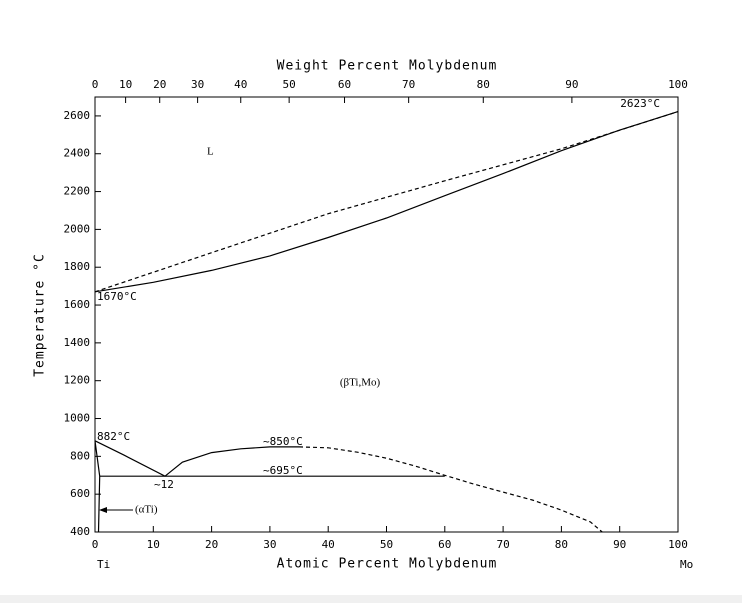  Describe the element at coordinates (619, 544) in the screenshot. I see `x-tick-label: 90` at that location.